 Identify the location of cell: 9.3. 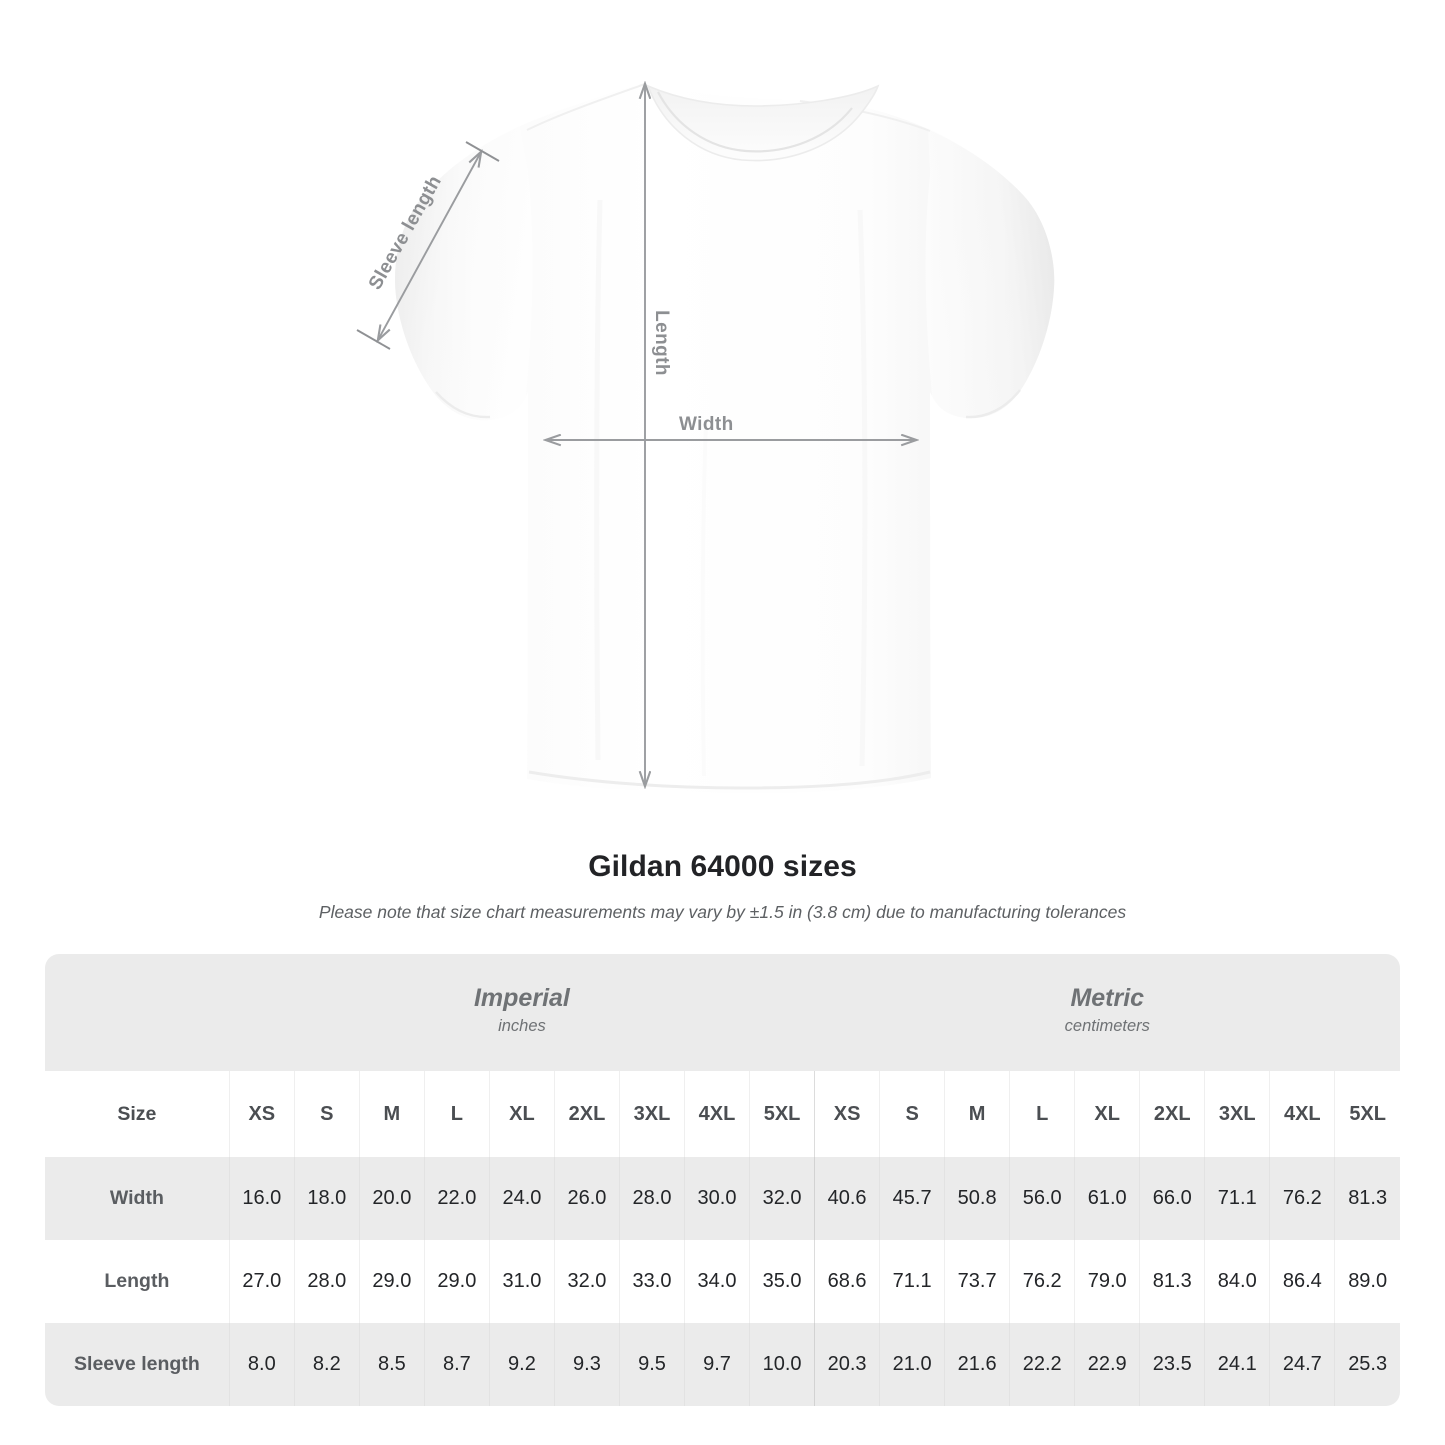
(586, 1364).